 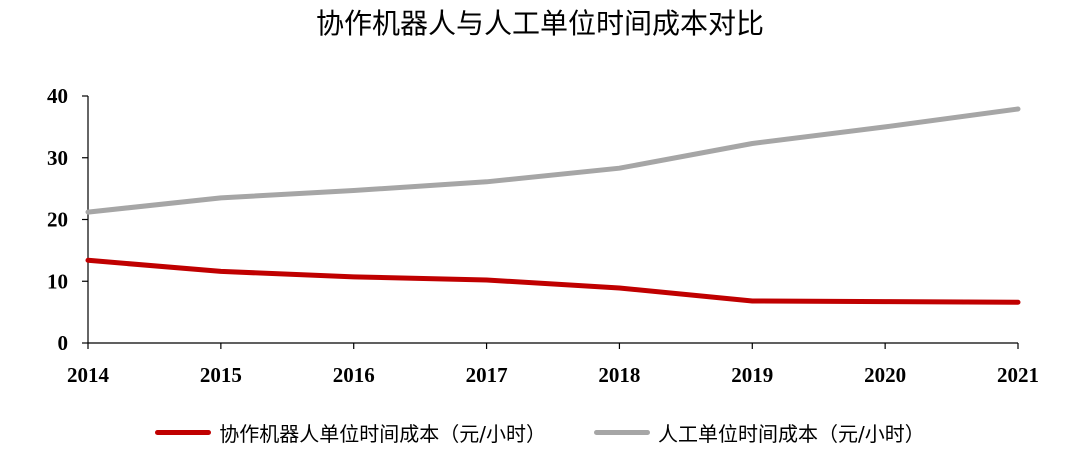 What do you see at coordinates (221, 375) in the screenshot?
I see `x-tick-label: 2015` at bounding box center [221, 375].